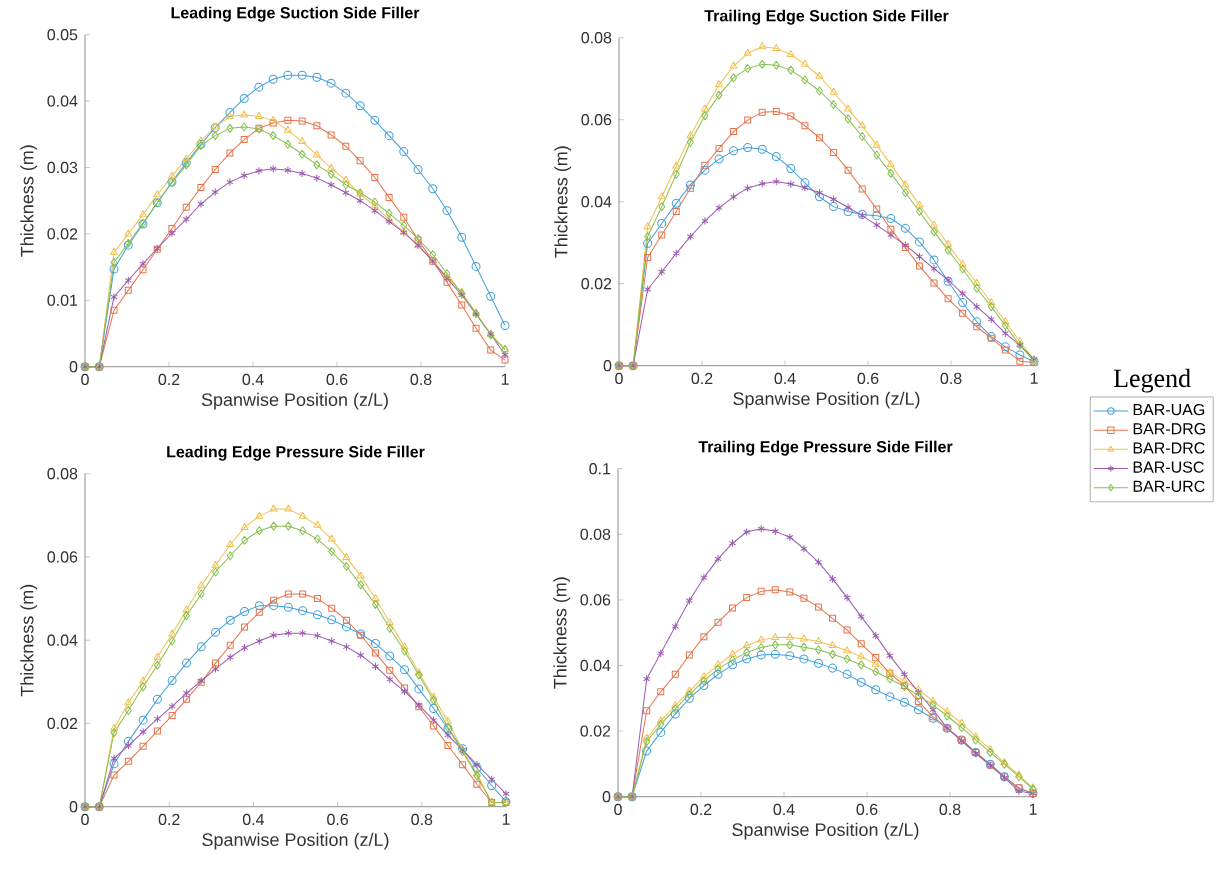 The width and height of the screenshot is (1219, 874). I want to click on legend-label: BAR-URC, so click(1169, 486).